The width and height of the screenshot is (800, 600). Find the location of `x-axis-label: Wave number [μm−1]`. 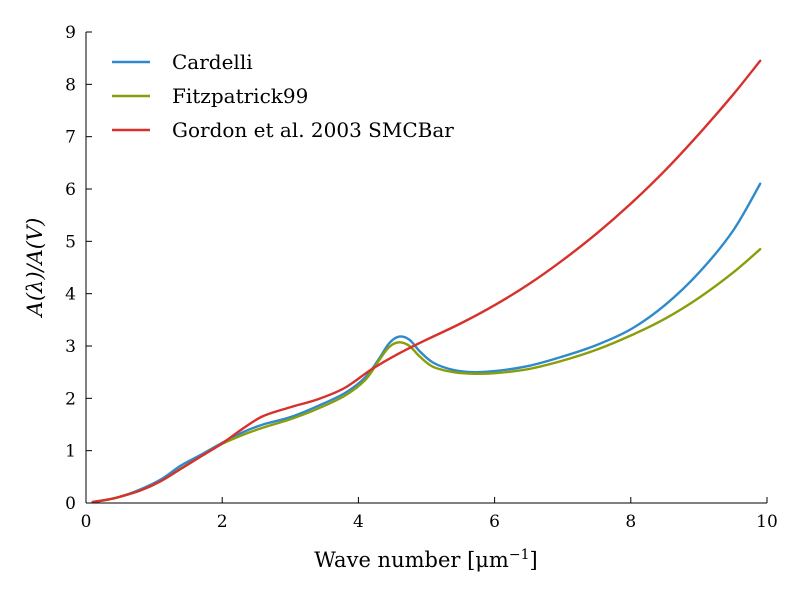

x-axis-label: Wave number [μm−1] is located at coordinates (425, 559).